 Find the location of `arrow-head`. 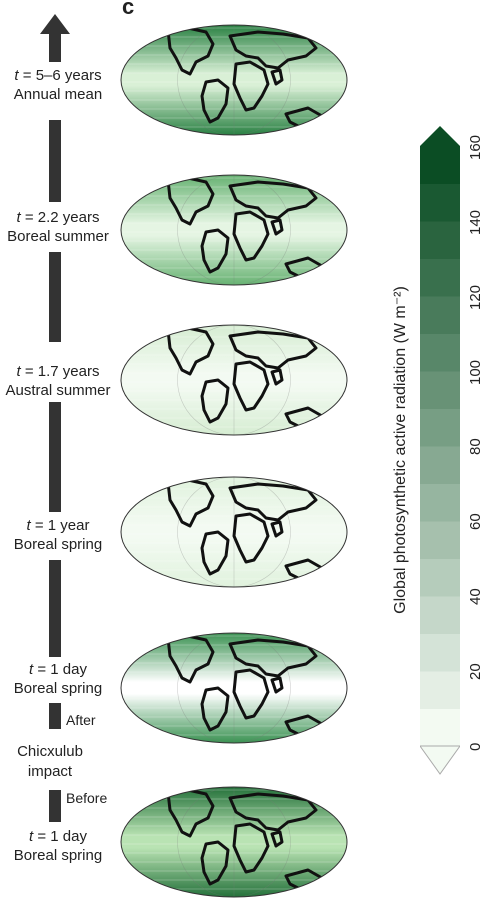

arrow-head is located at coordinates (55, 24).